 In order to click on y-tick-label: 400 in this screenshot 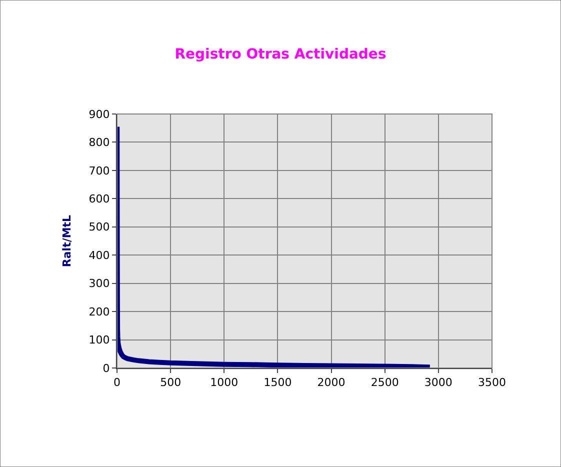, I will do `click(99, 255)`.